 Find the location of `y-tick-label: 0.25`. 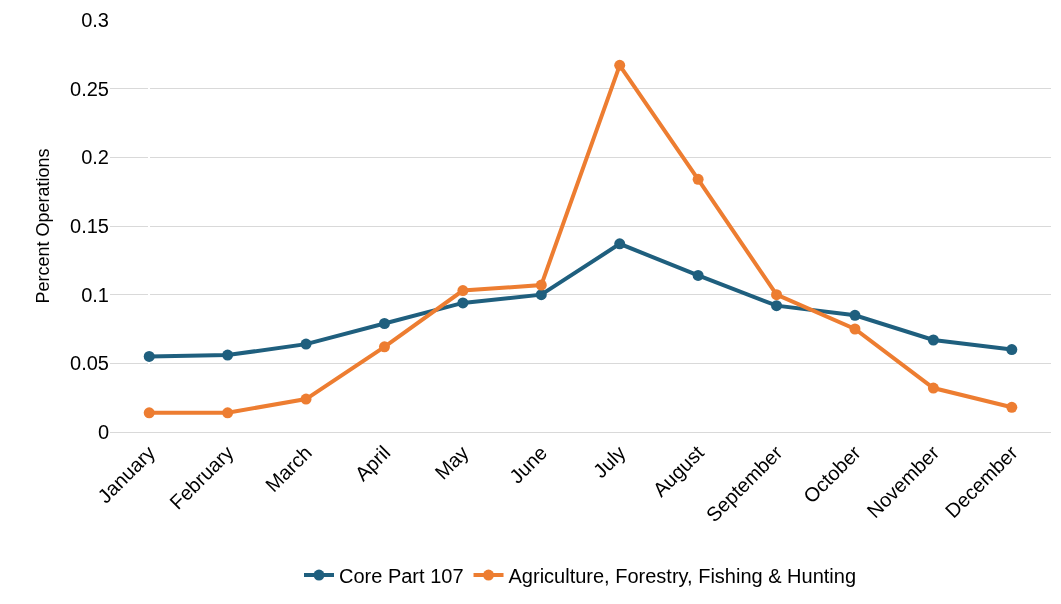

y-tick-label: 0.25 is located at coordinates (89, 88).